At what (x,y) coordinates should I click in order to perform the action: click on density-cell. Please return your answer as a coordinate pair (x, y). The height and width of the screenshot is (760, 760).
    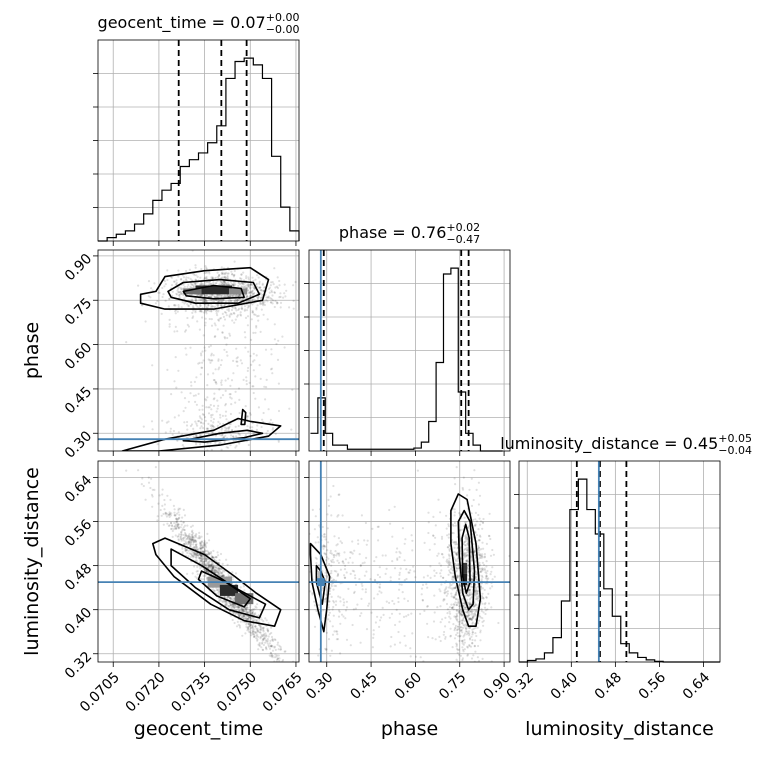
    Looking at the image, I should click on (238, 291).